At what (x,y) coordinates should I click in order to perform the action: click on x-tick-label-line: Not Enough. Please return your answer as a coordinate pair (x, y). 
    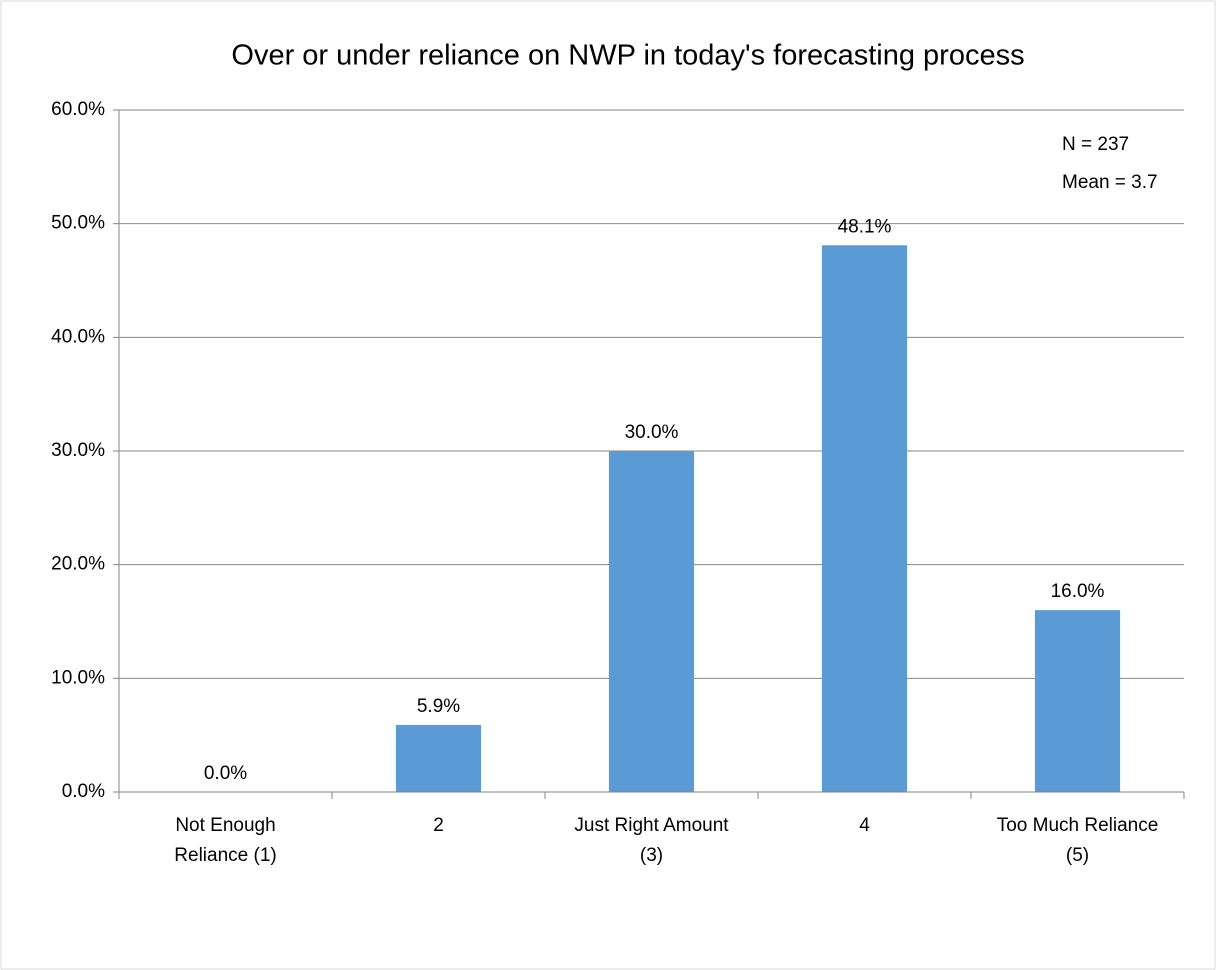
    Looking at the image, I should click on (225, 825).